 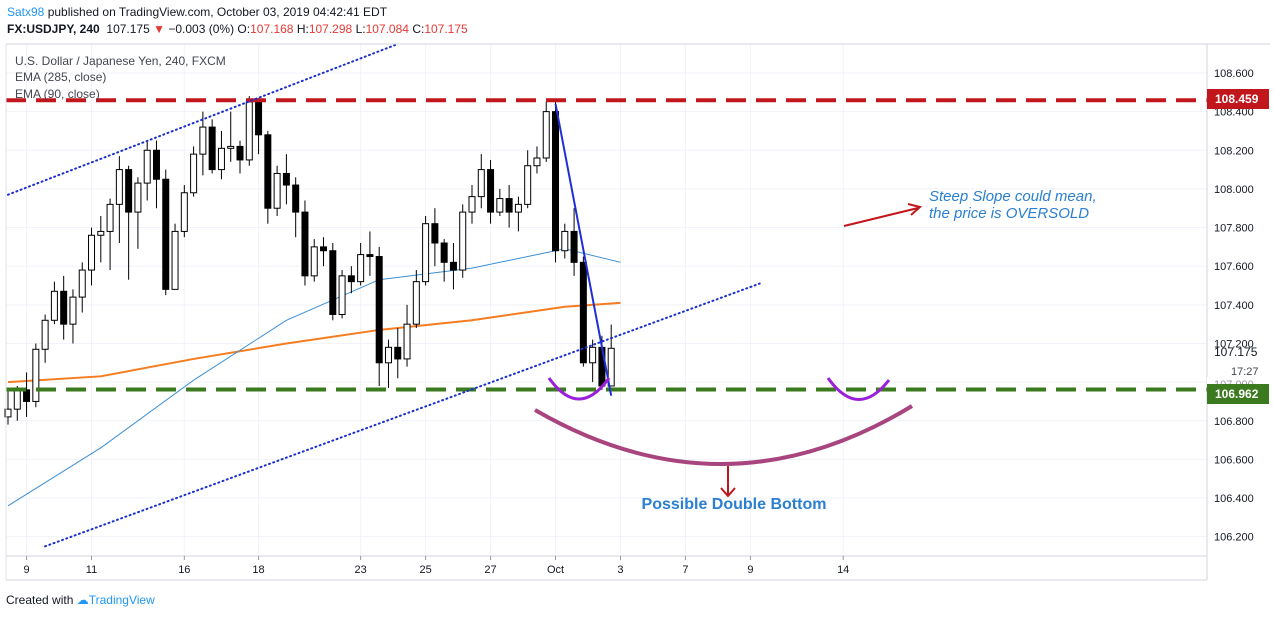 I want to click on close-value: 107.175, so click(x=446, y=29).